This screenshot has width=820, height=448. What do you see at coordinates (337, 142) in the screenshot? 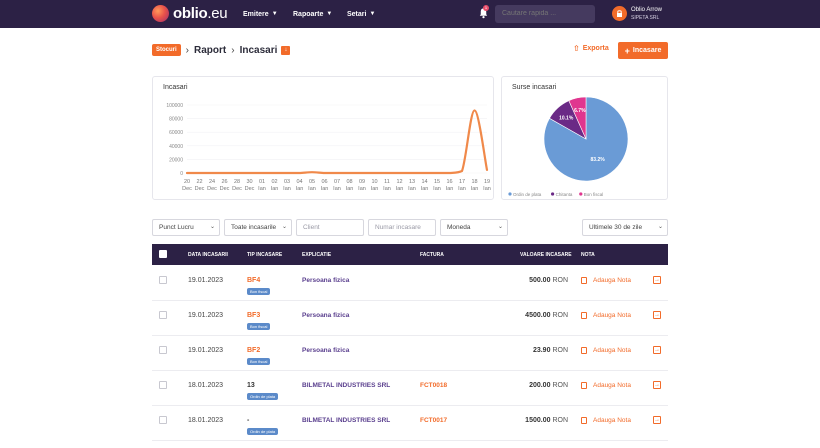
I see `incasari-series-line` at bounding box center [337, 142].